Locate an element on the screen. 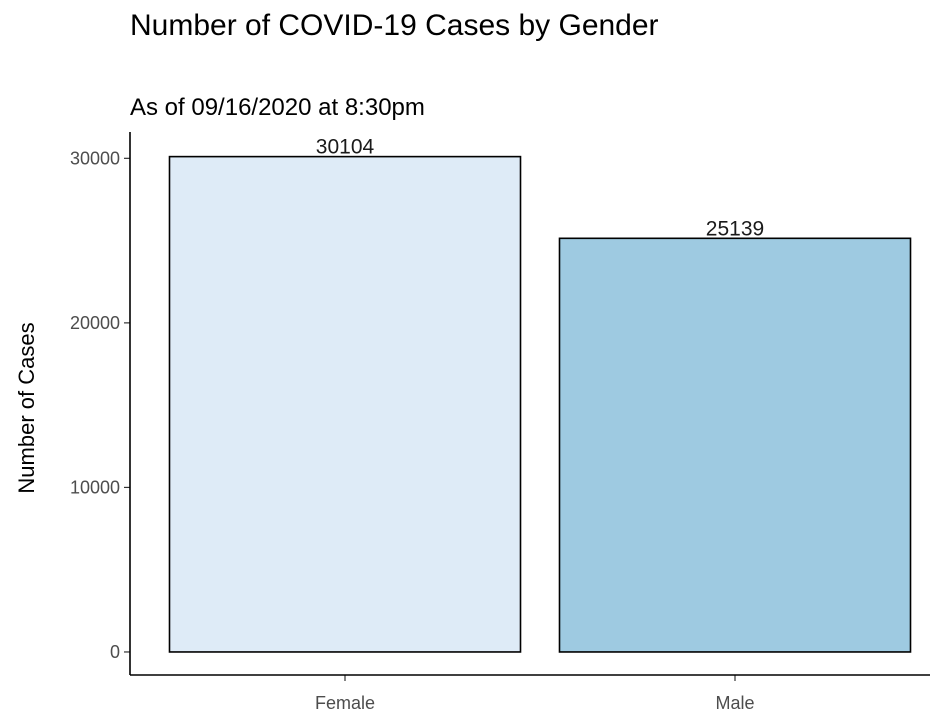 This screenshot has height=721, width=936. data-label-male: 25139 is located at coordinates (735, 228).